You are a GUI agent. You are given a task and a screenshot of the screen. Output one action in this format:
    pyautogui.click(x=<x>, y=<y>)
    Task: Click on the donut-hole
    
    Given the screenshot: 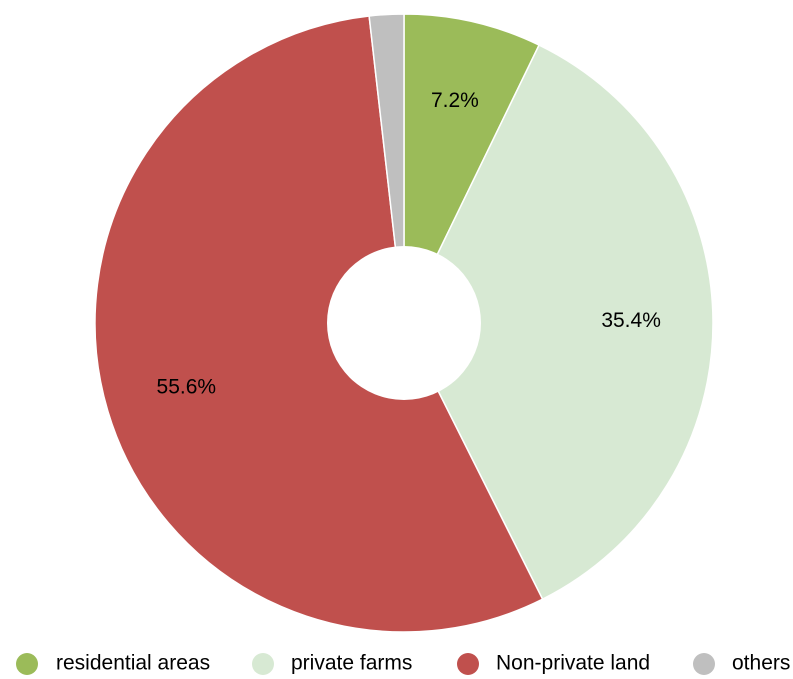 What is the action you would take?
    pyautogui.click(x=404, y=323)
    